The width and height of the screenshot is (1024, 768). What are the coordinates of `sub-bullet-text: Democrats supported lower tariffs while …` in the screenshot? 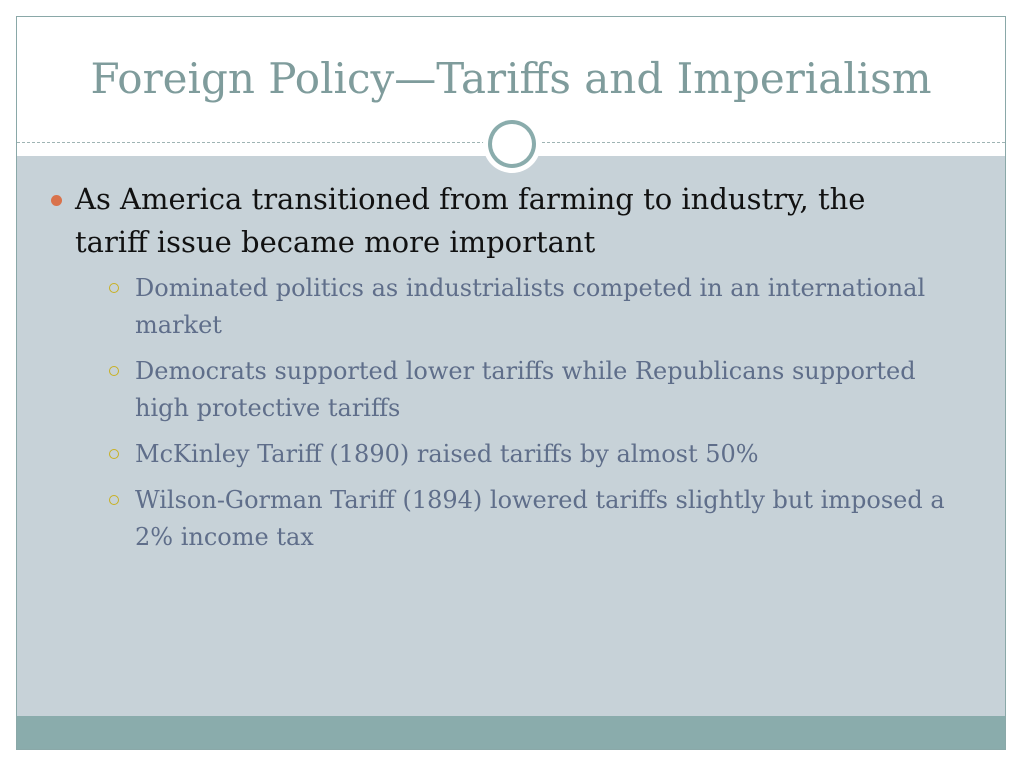 It's located at (525, 389).